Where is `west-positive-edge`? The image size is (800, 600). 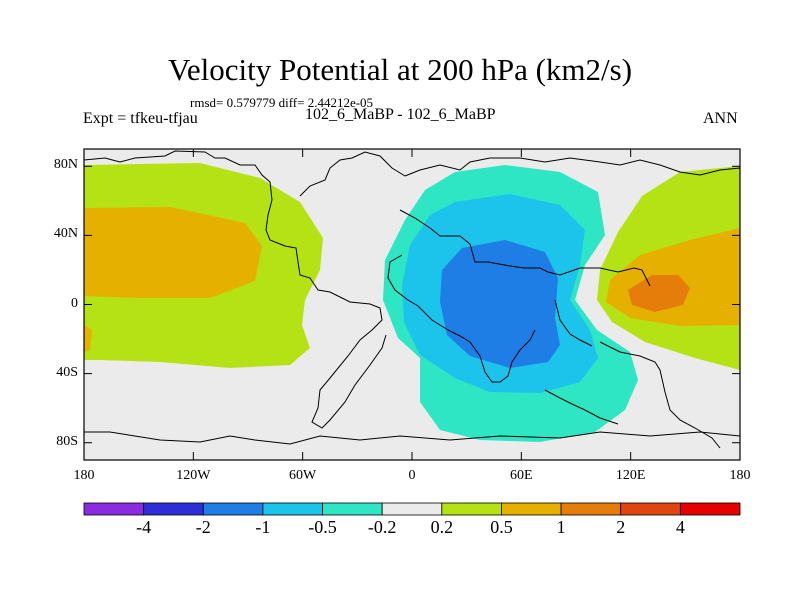 west-positive-edge is located at coordinates (88, 338).